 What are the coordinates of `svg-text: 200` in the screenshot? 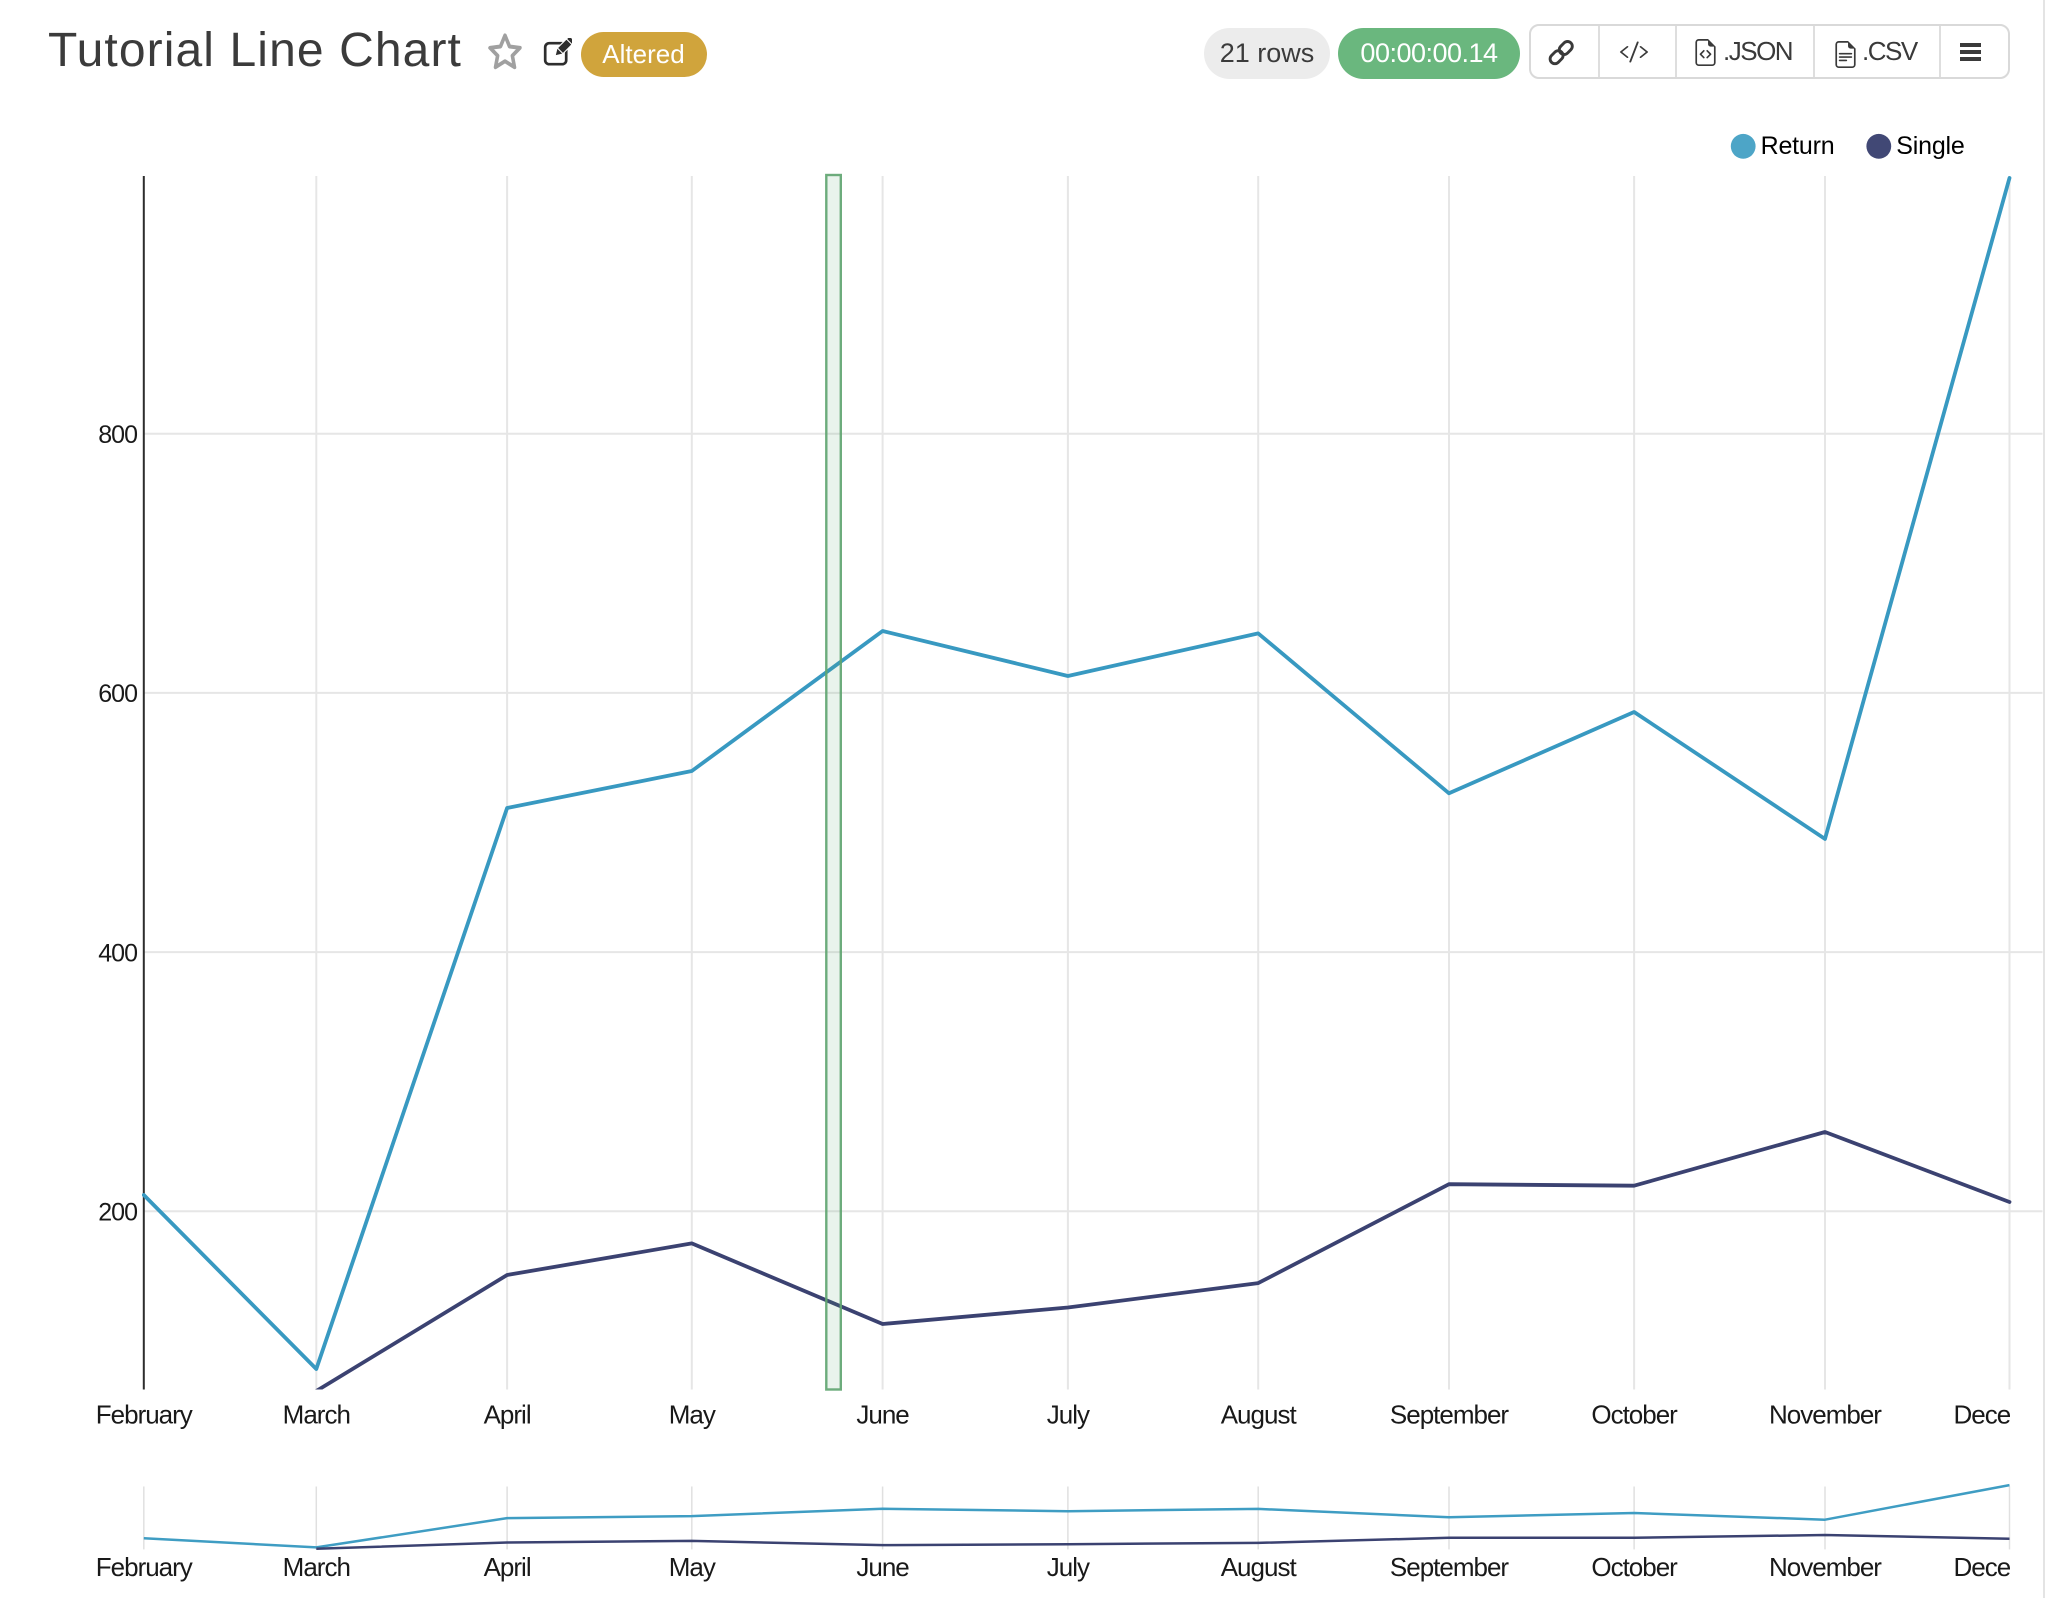 It's located at (117, 1213).